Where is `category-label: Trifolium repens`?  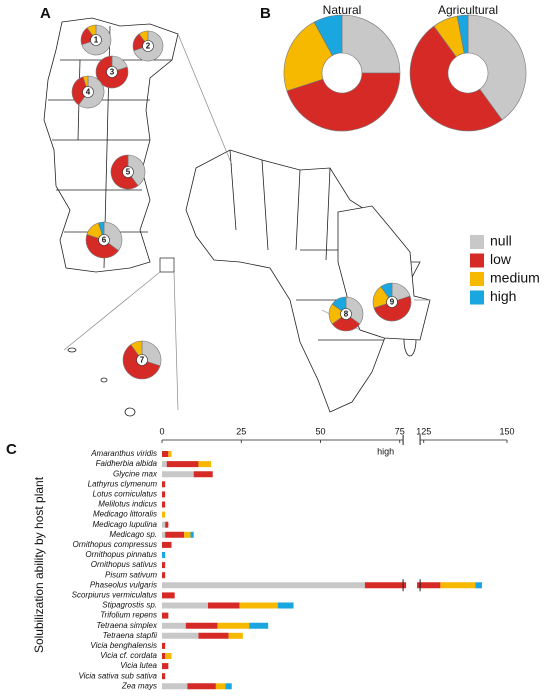 category-label: Trifolium repens is located at coordinates (128, 615).